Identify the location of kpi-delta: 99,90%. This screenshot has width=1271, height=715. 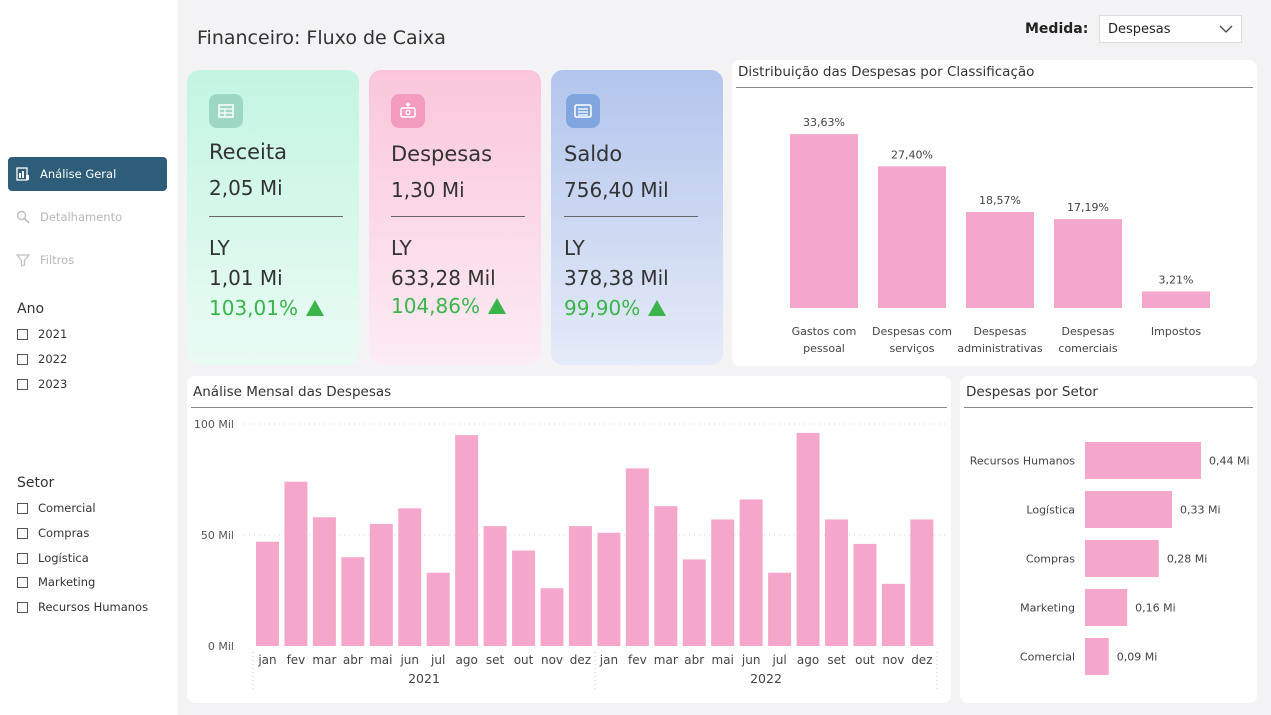
(615, 308).